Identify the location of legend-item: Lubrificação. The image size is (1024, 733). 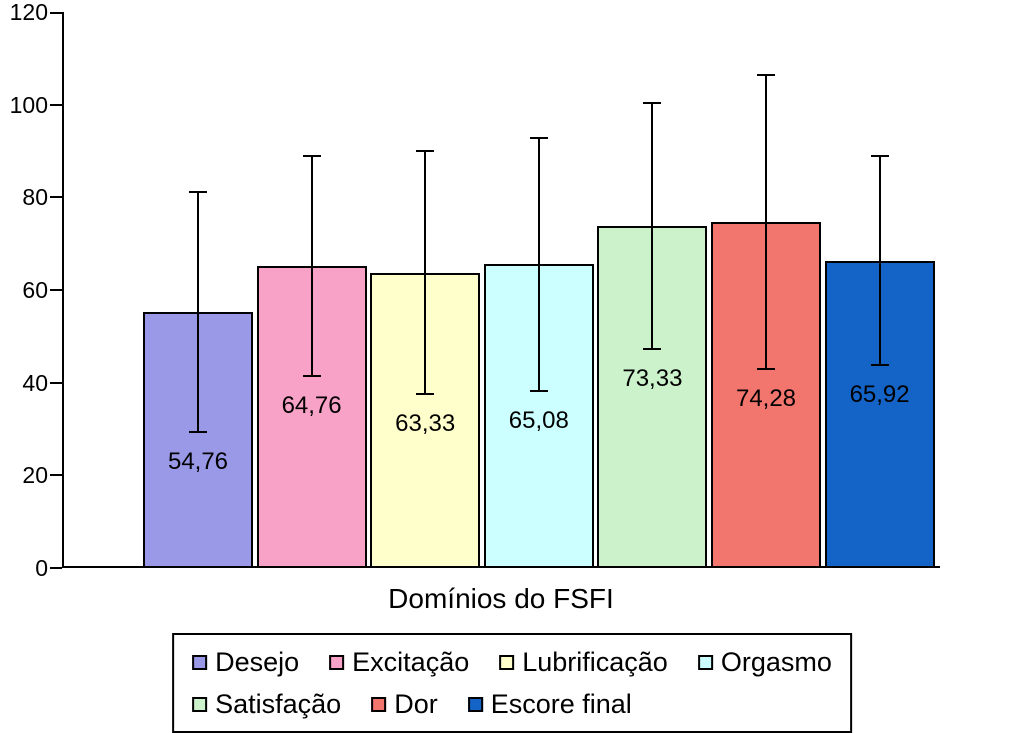
(583, 662).